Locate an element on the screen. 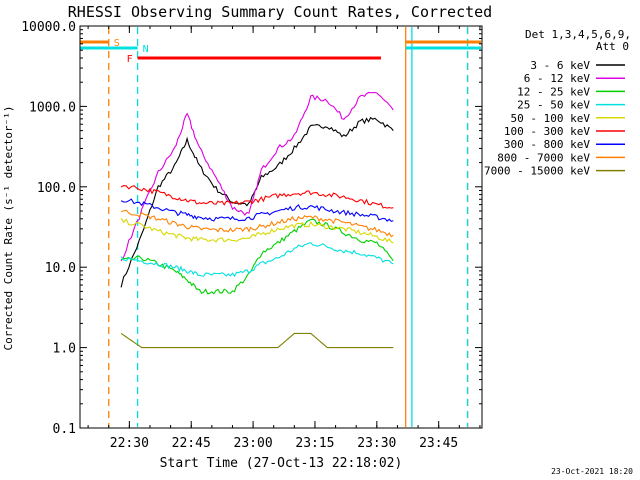  y-tick-label: 10000.0 is located at coordinates (48, 27).